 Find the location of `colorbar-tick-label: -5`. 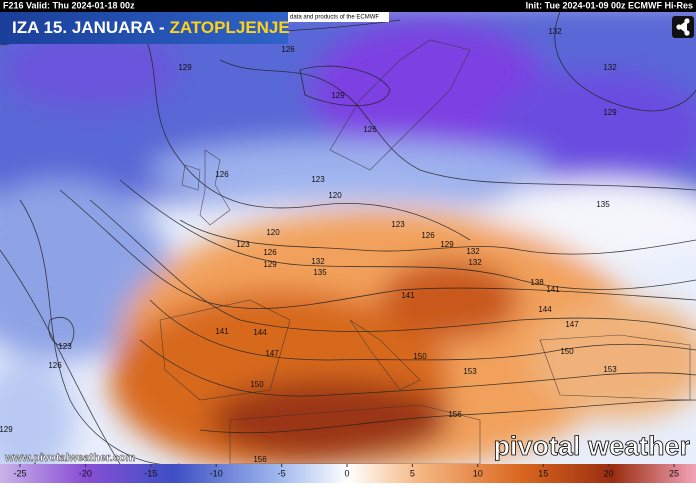

colorbar-tick-label: -5 is located at coordinates (282, 473).